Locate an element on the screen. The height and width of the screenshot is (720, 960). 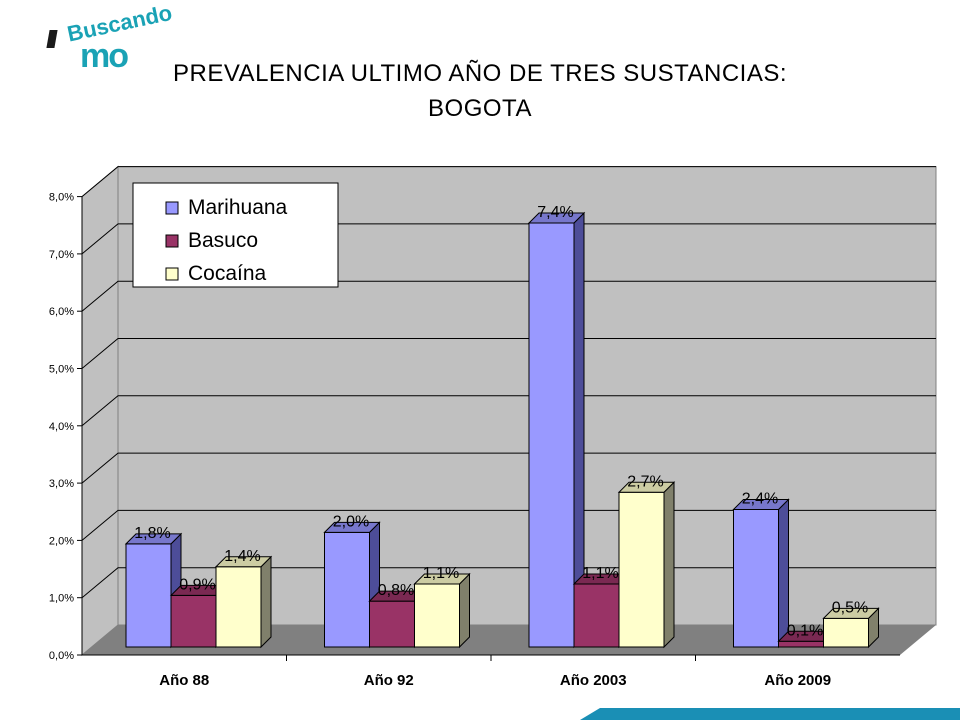
data-label: 2,0% is located at coordinates (351, 521).